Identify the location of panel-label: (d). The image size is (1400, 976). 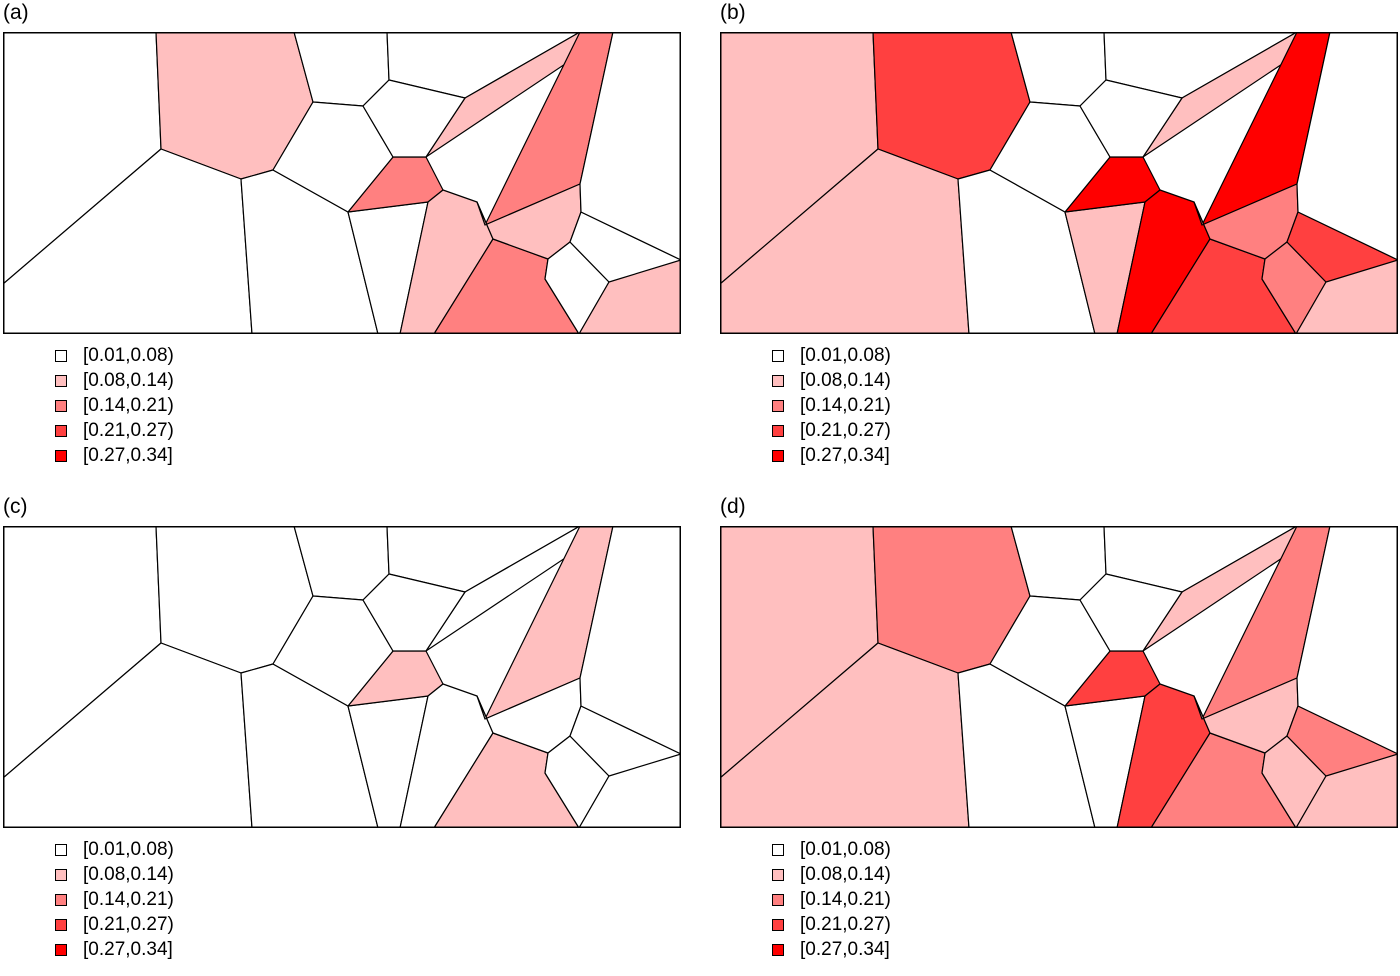
(733, 506).